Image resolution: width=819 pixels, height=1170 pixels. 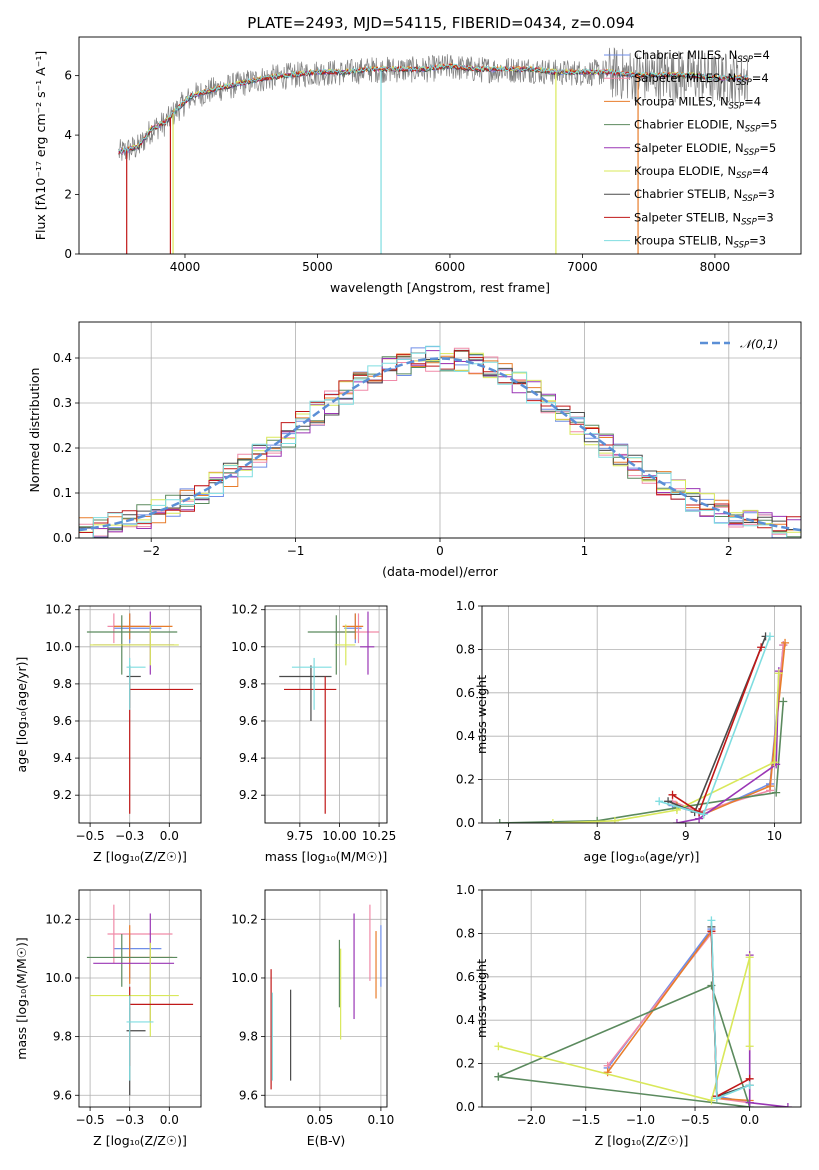 What do you see at coordinates (68, 135) in the screenshot?
I see `y-tick-label: 4` at bounding box center [68, 135].